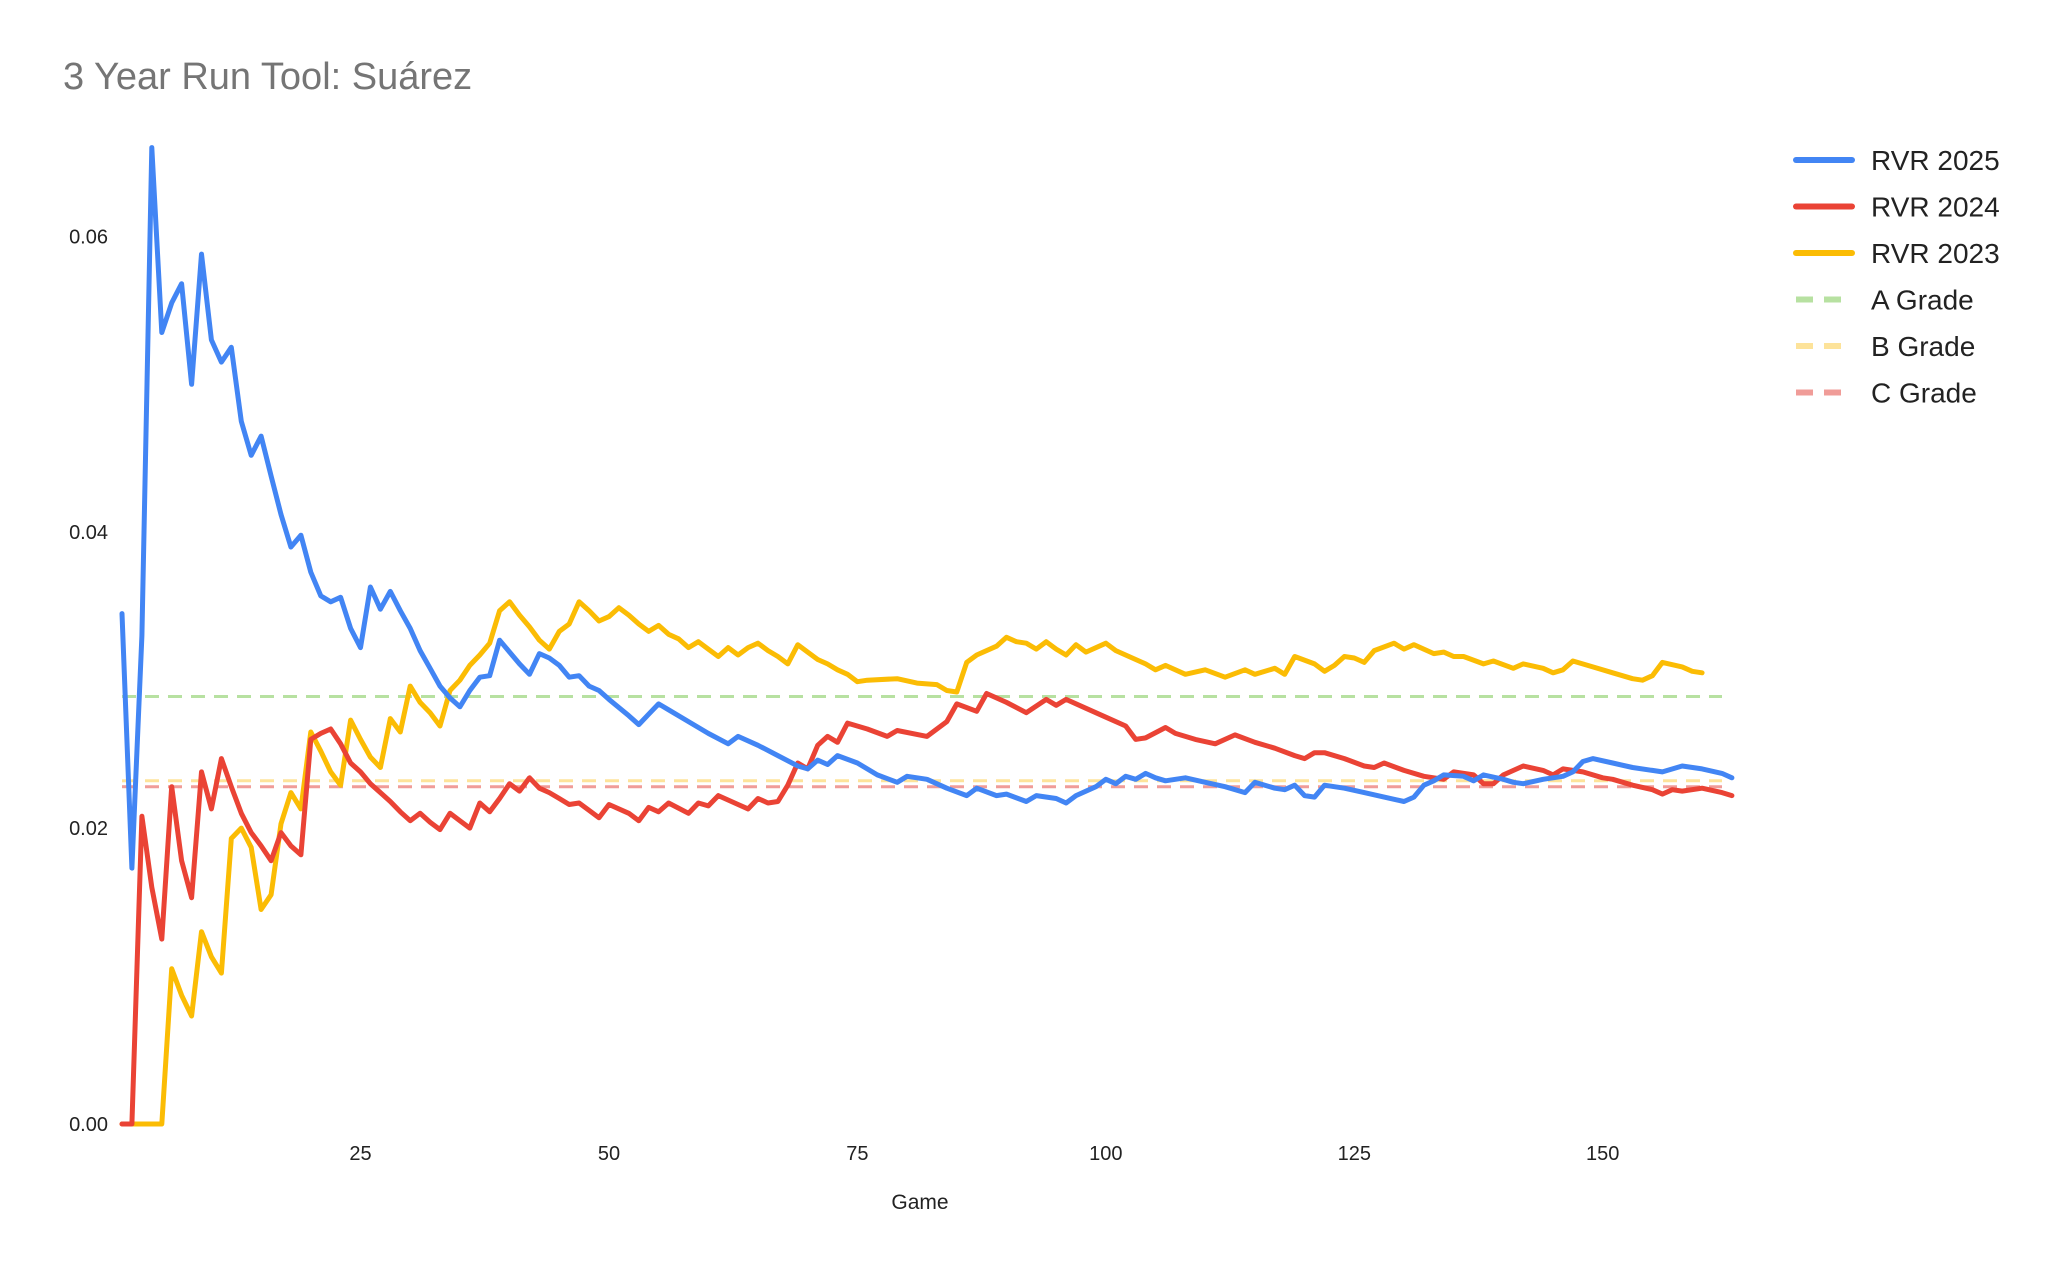  Describe the element at coordinates (609, 1154) in the screenshot. I see `x-tick-label: 50` at that location.